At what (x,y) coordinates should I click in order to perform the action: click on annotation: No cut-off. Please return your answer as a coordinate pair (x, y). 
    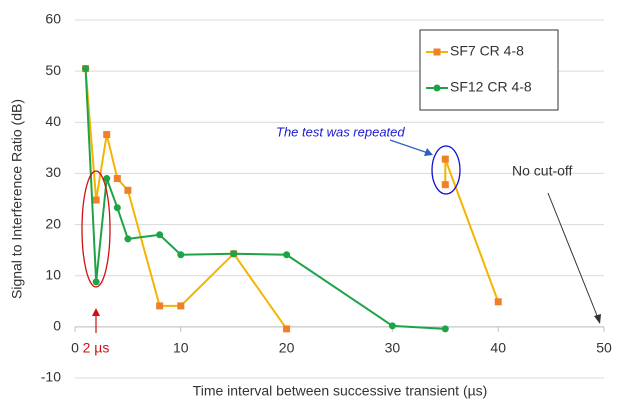
    Looking at the image, I should click on (542, 171).